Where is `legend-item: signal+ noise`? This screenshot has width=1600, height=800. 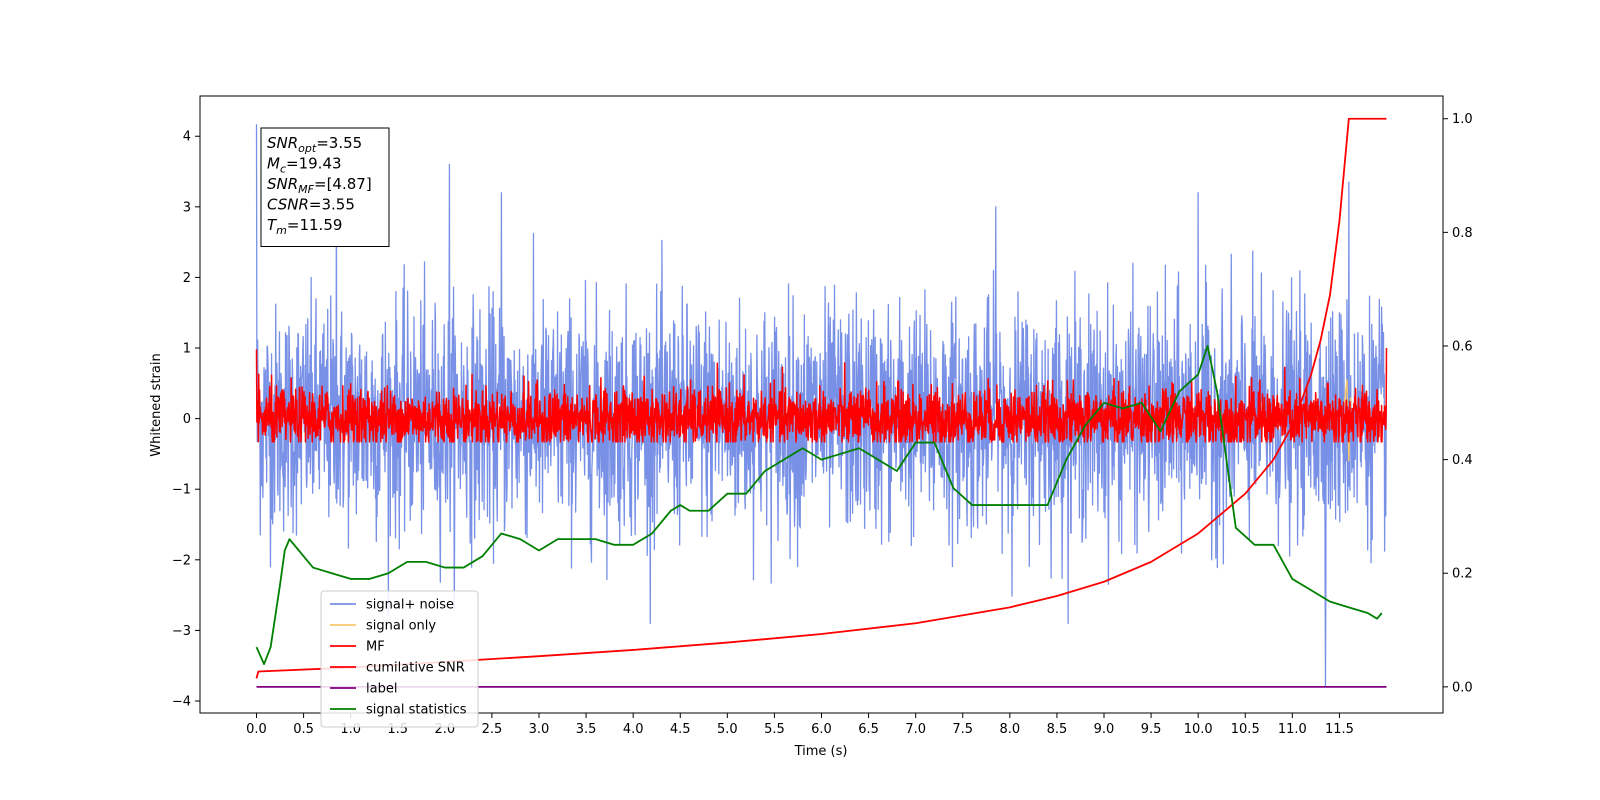 legend-item: signal+ noise is located at coordinates (392, 605).